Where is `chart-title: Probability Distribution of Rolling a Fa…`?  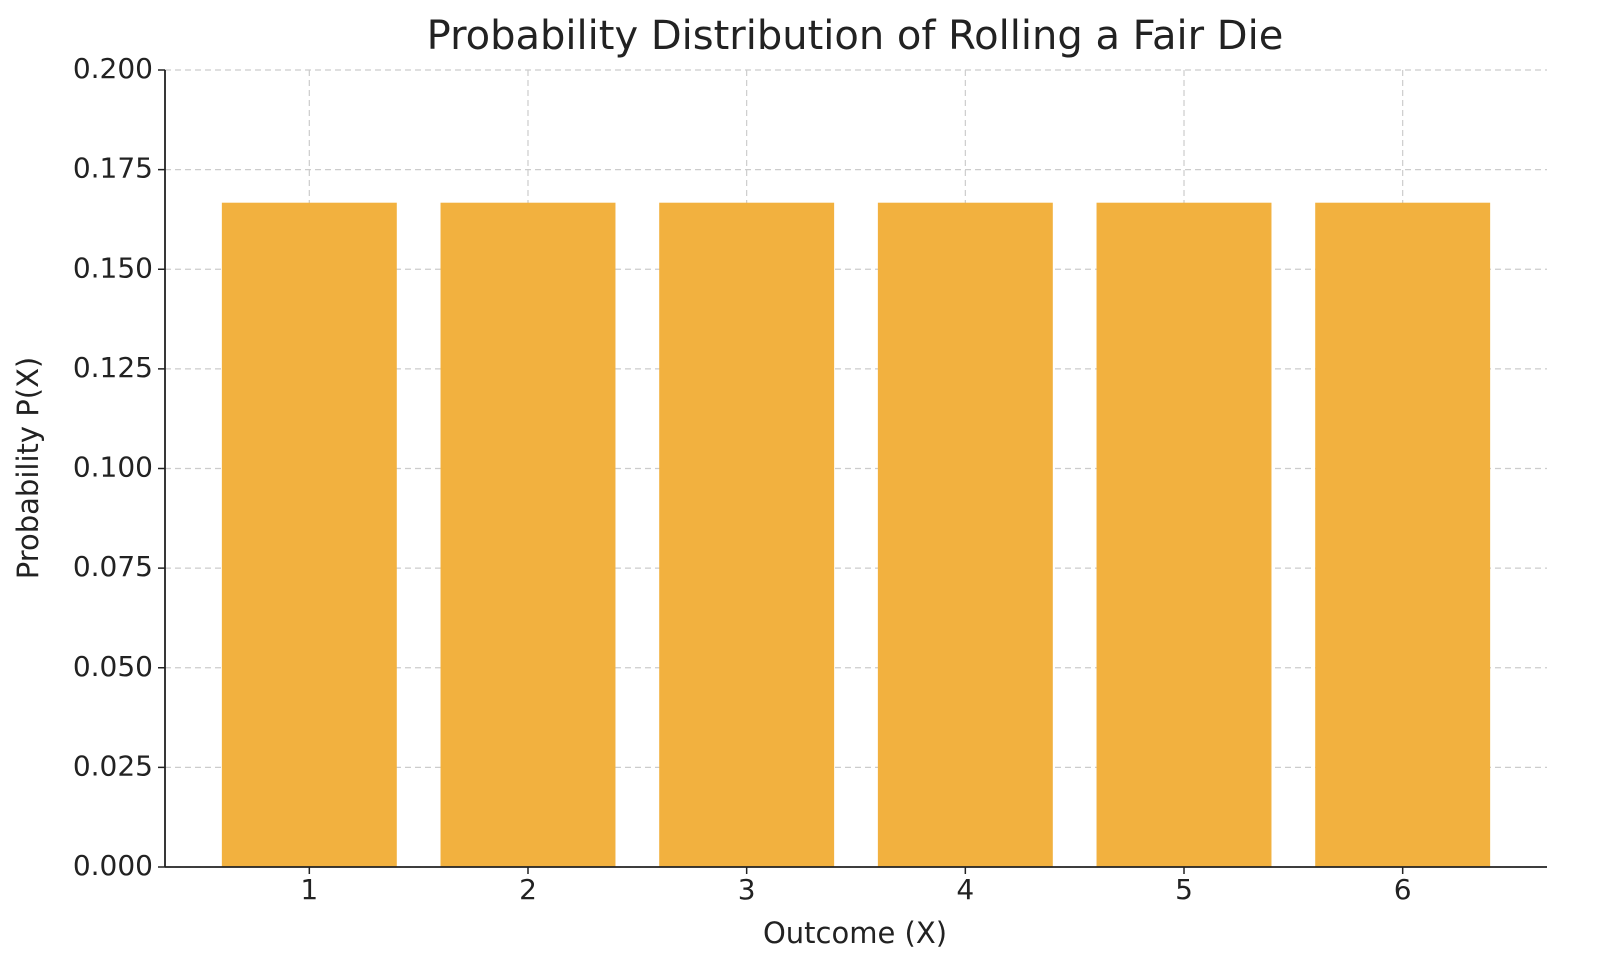 chart-title: Probability Distribution of Rolling a Fa… is located at coordinates (855, 36).